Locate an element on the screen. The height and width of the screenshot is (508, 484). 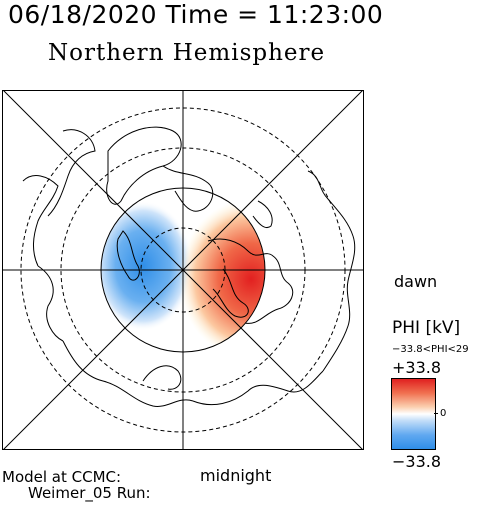
colorbar is located at coordinates (413, 414).